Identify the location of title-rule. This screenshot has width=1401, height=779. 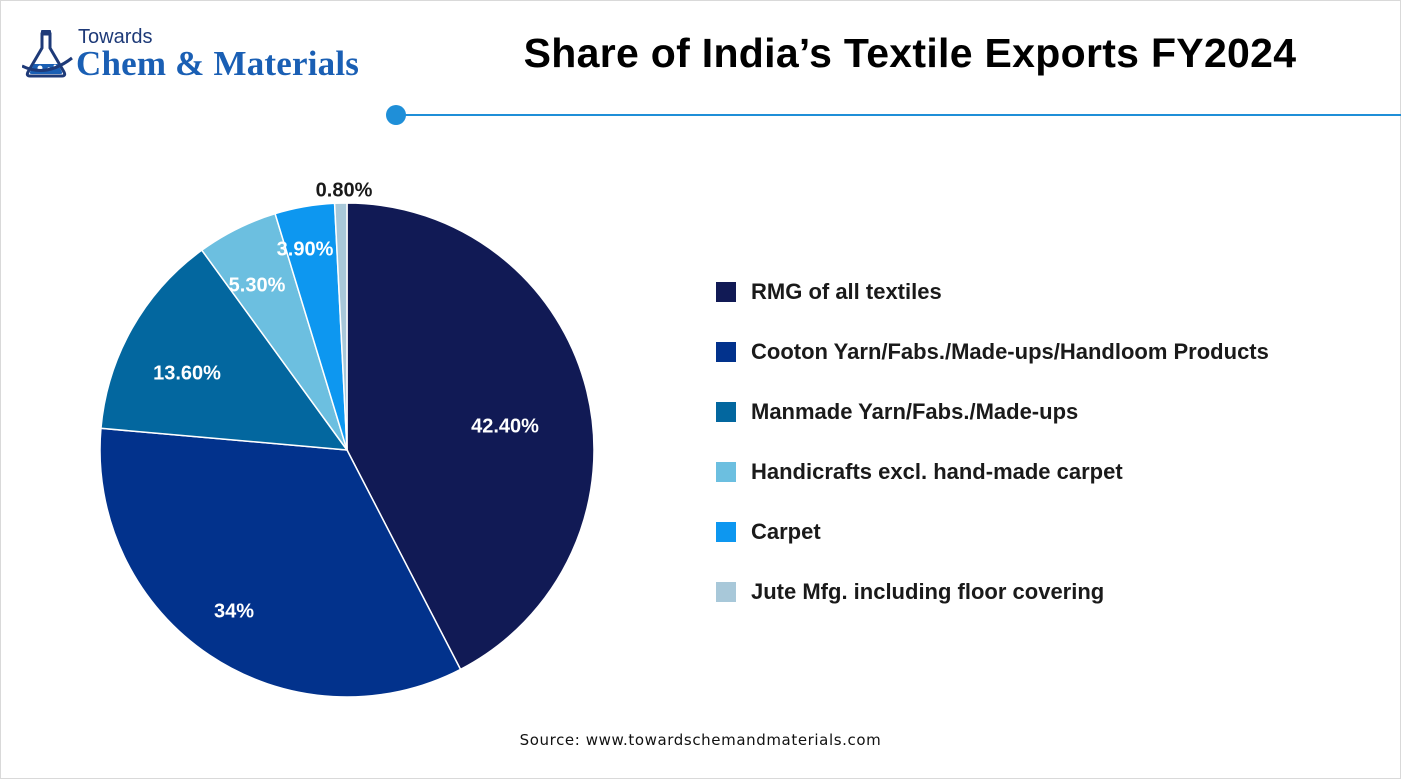
(903, 115).